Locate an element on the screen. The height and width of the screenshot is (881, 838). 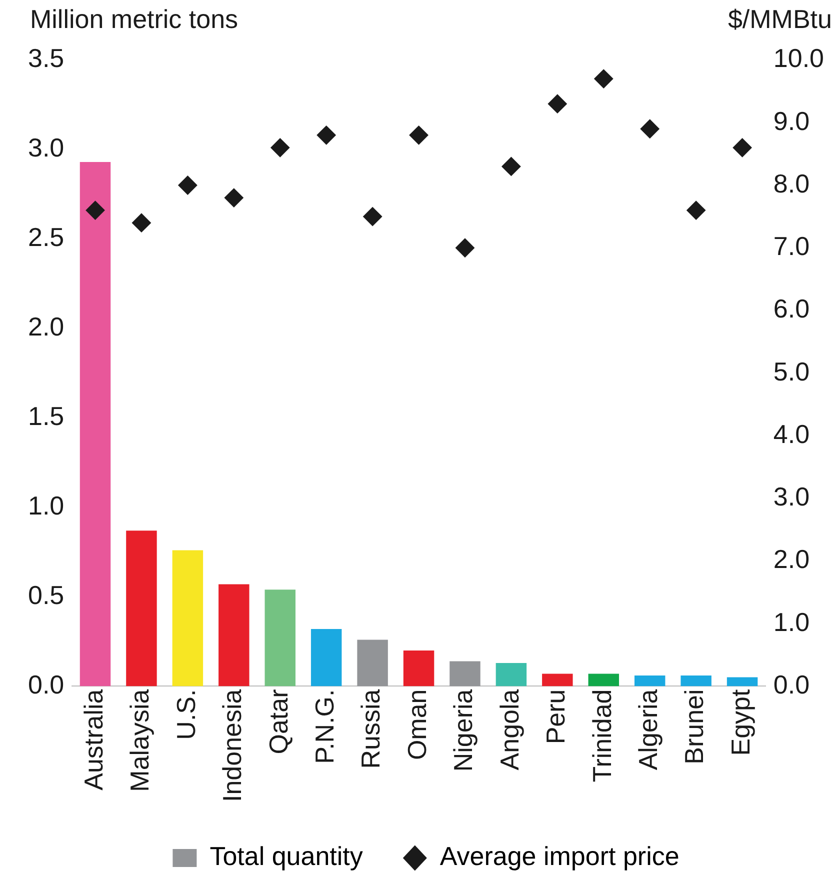
x-tick-label: Qatar is located at coordinates (278, 721).